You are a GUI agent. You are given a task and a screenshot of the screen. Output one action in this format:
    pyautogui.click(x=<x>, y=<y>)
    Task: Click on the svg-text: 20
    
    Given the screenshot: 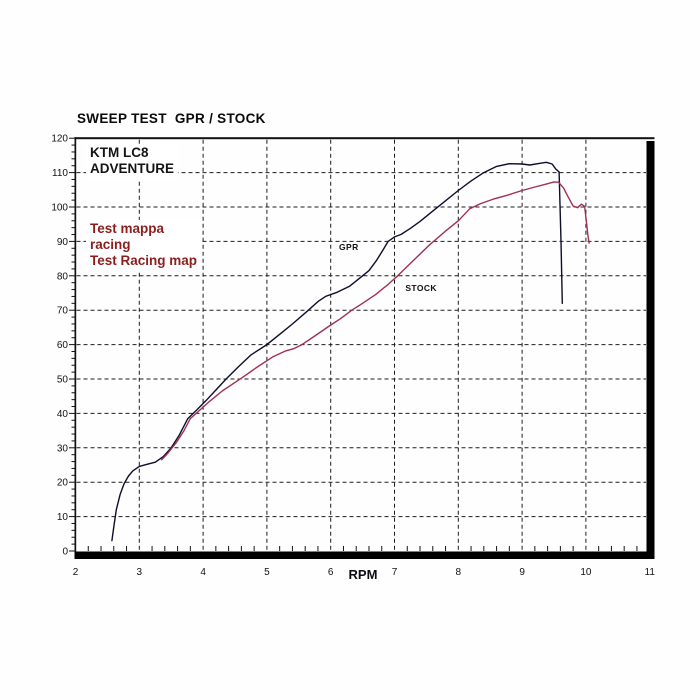 What is the action you would take?
    pyautogui.click(x=63, y=483)
    